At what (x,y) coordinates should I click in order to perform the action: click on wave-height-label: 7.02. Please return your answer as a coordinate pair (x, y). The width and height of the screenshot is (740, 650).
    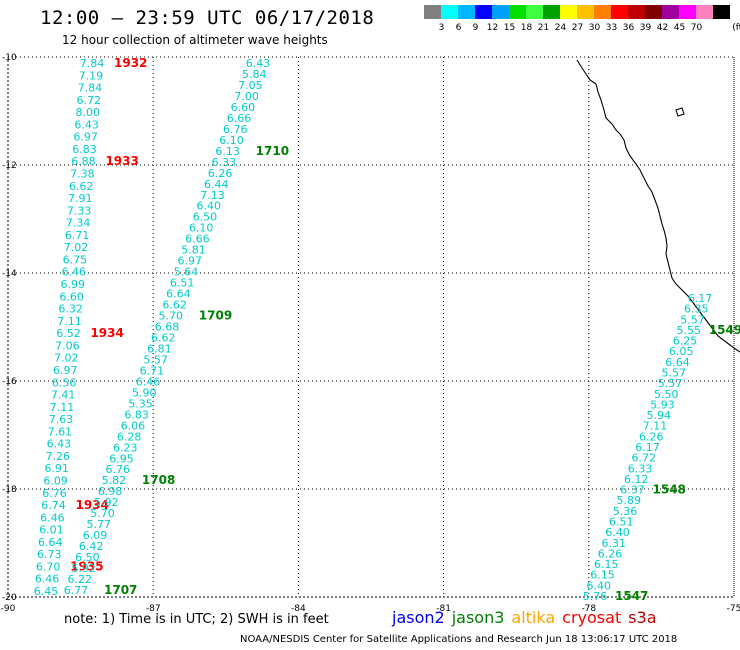
    Looking at the image, I should click on (66, 358).